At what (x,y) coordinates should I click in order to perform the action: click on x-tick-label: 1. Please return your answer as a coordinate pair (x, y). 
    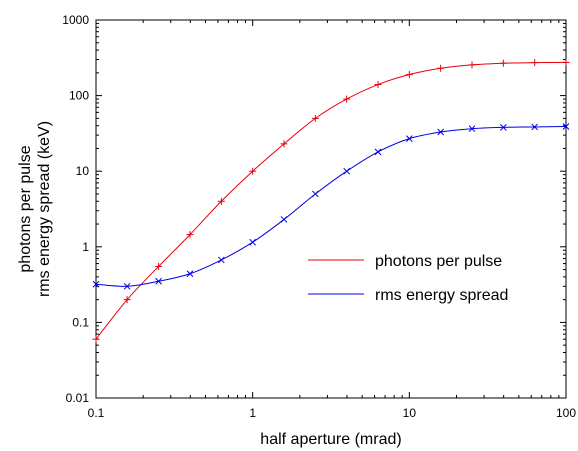
    Looking at the image, I should click on (252, 413).